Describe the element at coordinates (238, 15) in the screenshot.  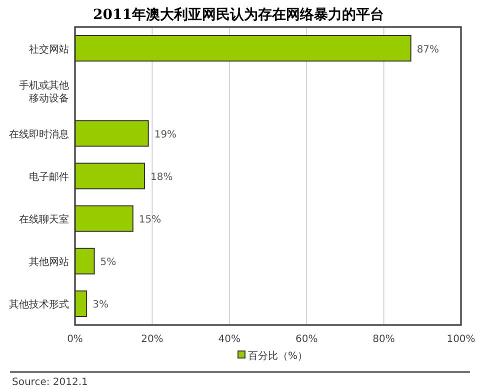
I see `chart-title: 2011年澳大利亚网民认为存在网络暴力的平台` at that location.